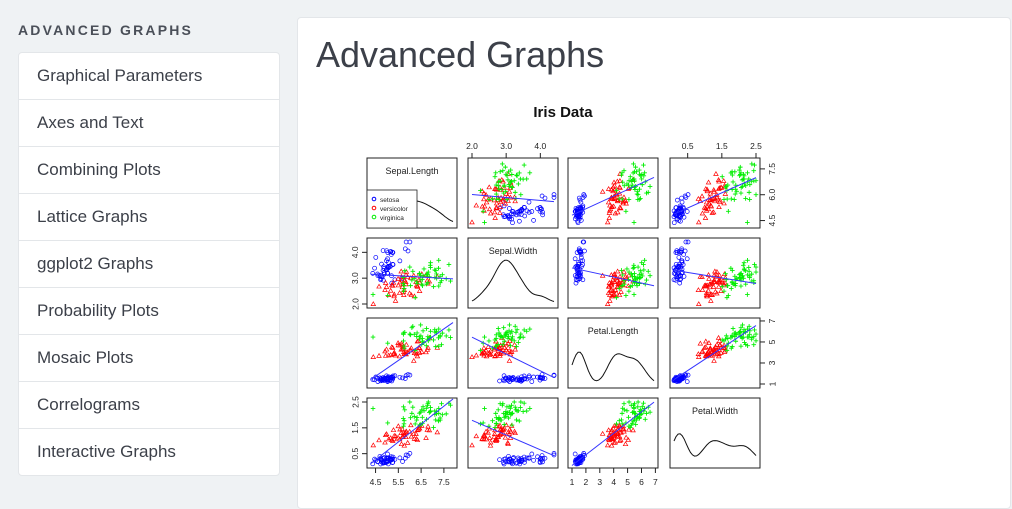 Image resolution: width=1012 pixels, height=509 pixels. What do you see at coordinates (106, 30) in the screenshot?
I see `sidebar-title: ADVANCED GRAPHS` at bounding box center [106, 30].